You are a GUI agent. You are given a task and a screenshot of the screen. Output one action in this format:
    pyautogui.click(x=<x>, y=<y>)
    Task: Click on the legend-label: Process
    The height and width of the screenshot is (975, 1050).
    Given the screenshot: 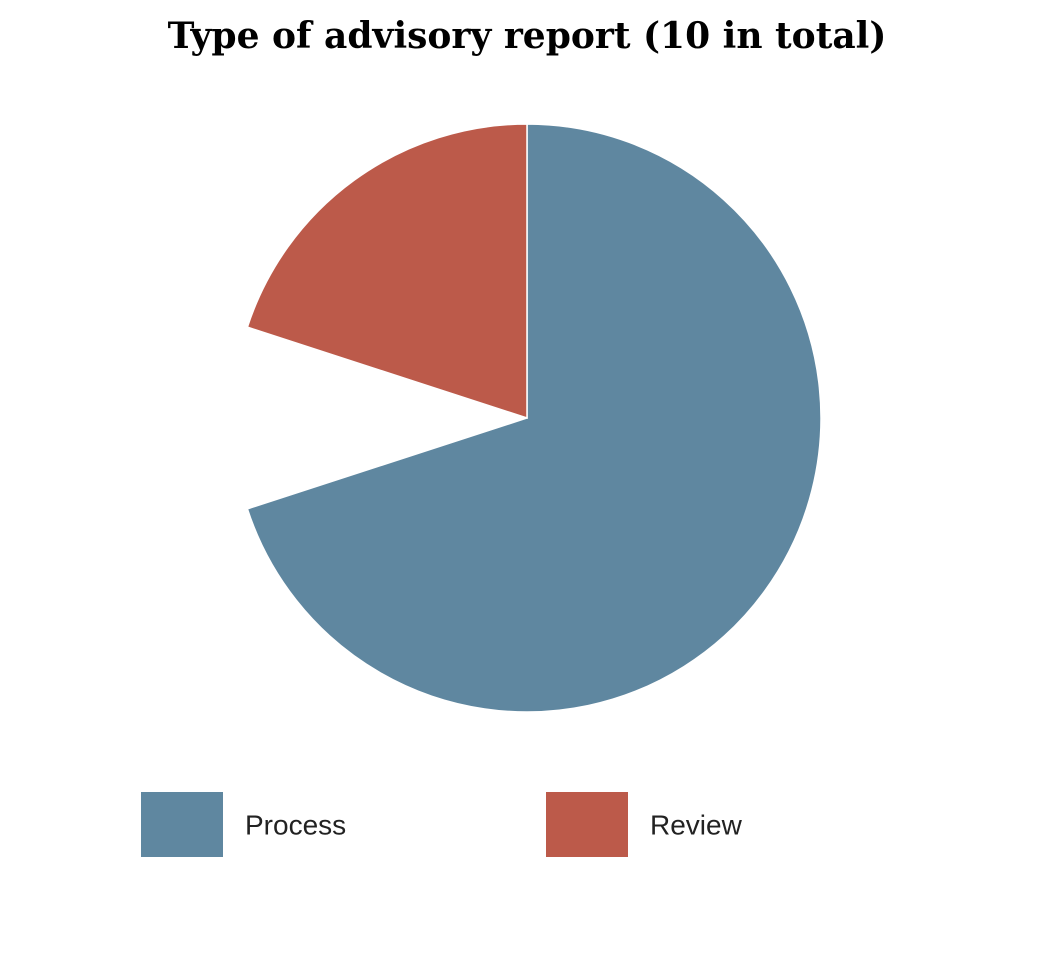 What is the action you would take?
    pyautogui.click(x=295, y=824)
    